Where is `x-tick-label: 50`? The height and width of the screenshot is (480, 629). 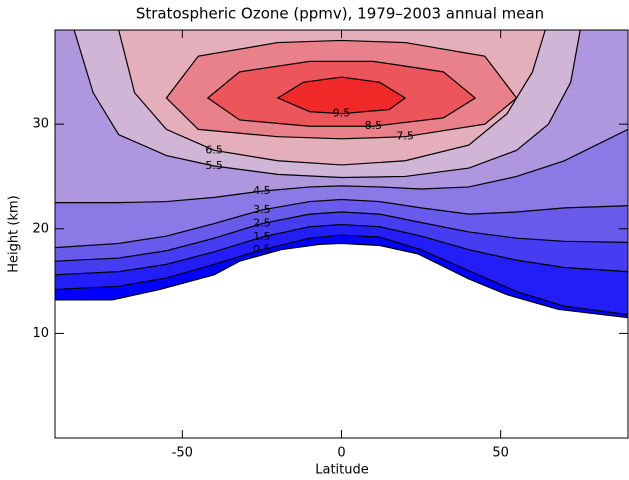 x-tick-label: 50 is located at coordinates (500, 453).